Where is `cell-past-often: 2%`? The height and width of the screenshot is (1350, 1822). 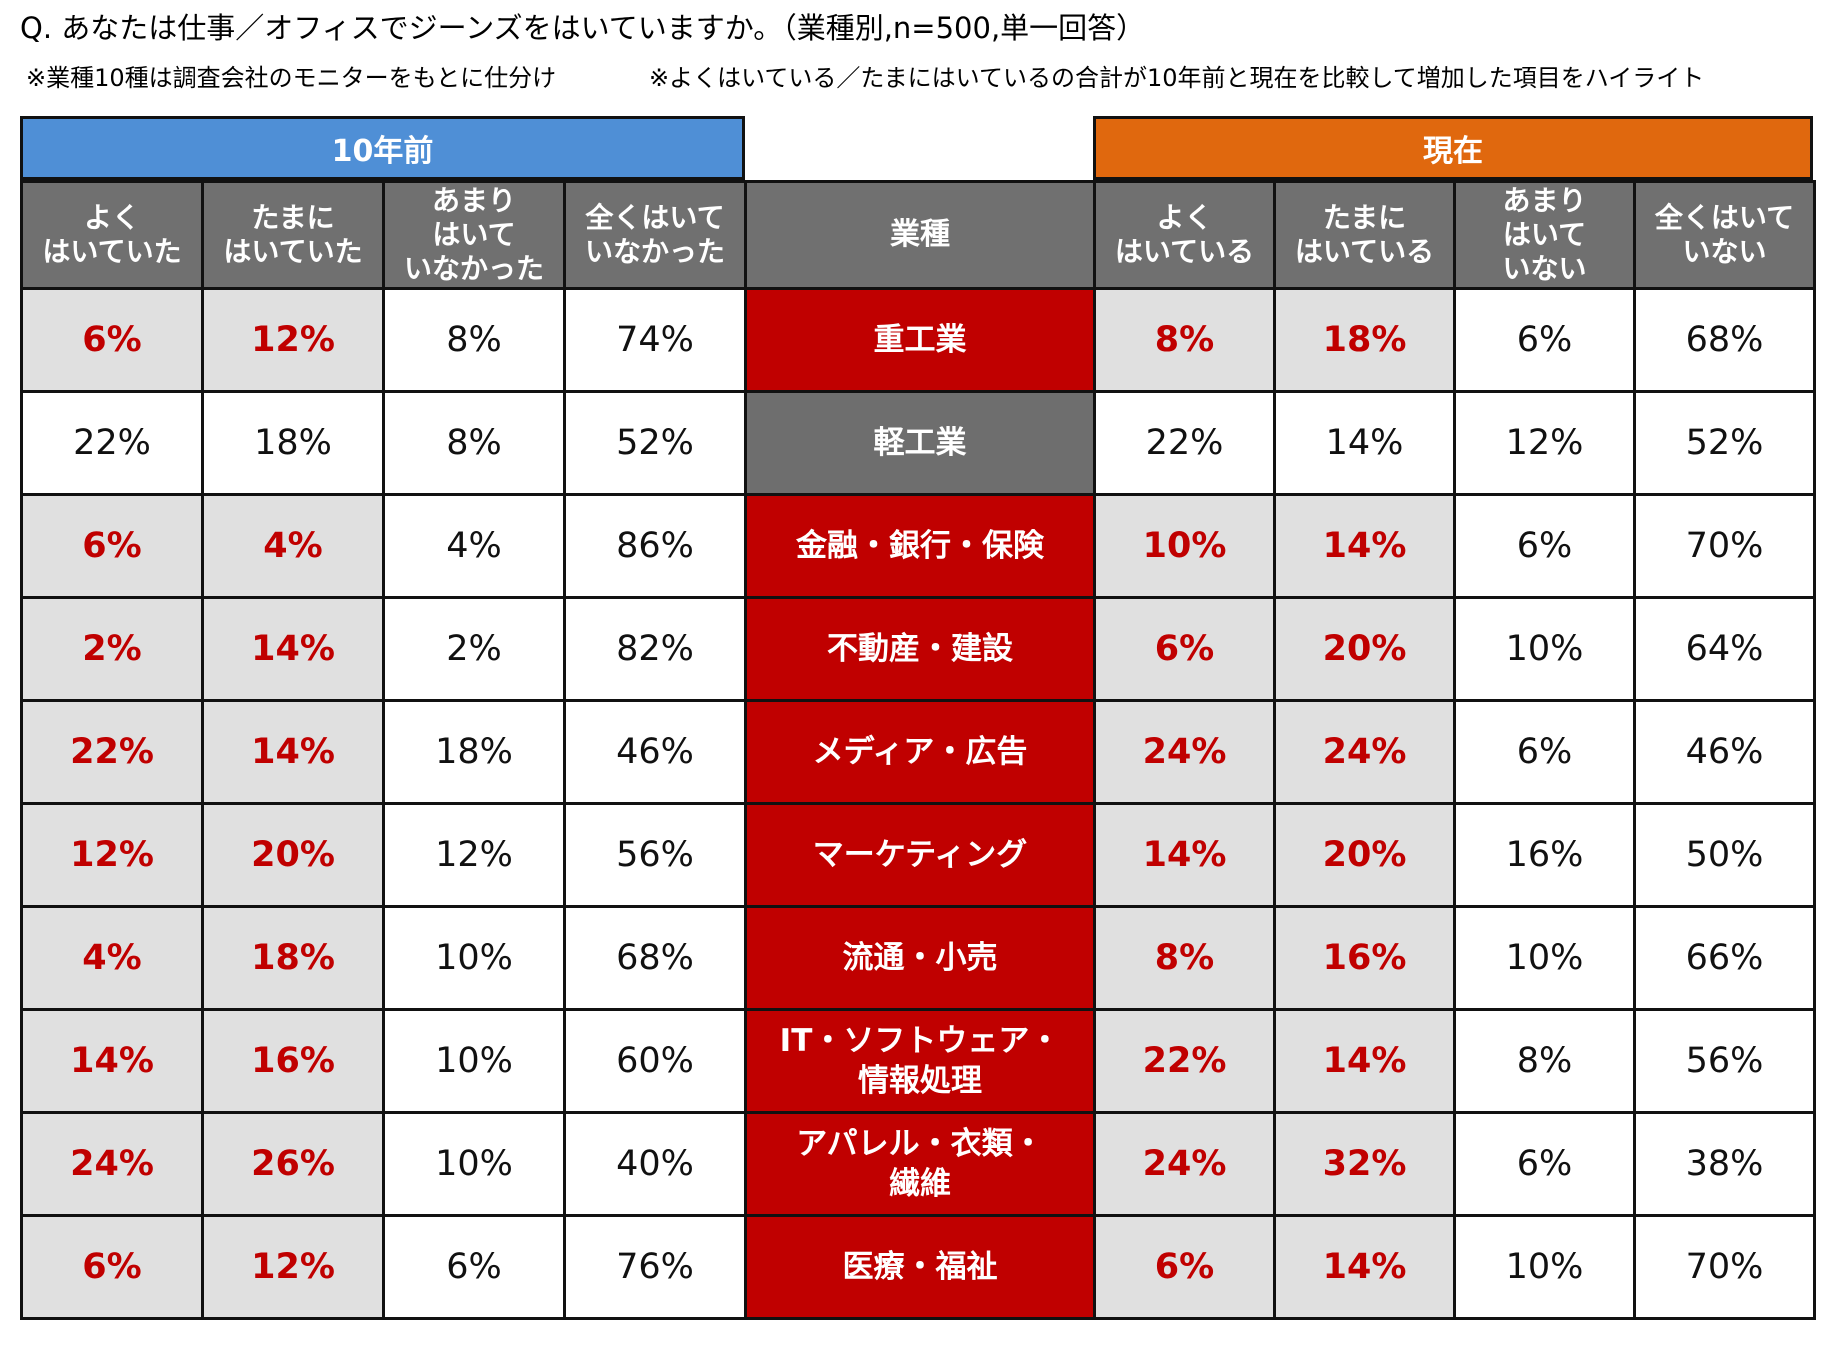
cell-past-often: 2% is located at coordinates (112, 649).